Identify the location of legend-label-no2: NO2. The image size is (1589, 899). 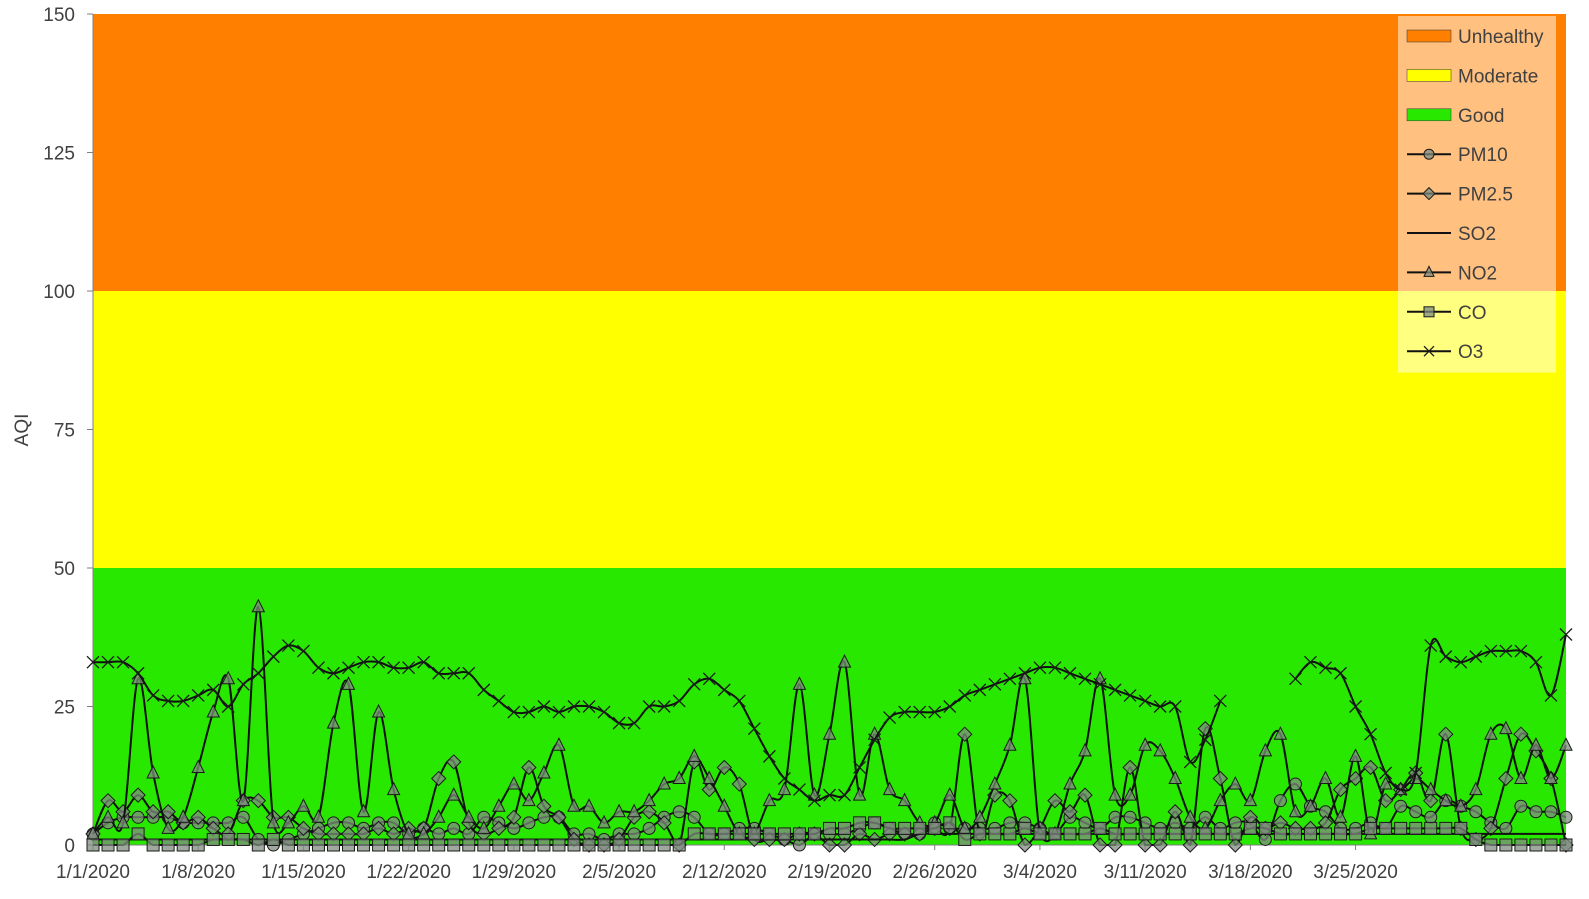
(1477, 273).